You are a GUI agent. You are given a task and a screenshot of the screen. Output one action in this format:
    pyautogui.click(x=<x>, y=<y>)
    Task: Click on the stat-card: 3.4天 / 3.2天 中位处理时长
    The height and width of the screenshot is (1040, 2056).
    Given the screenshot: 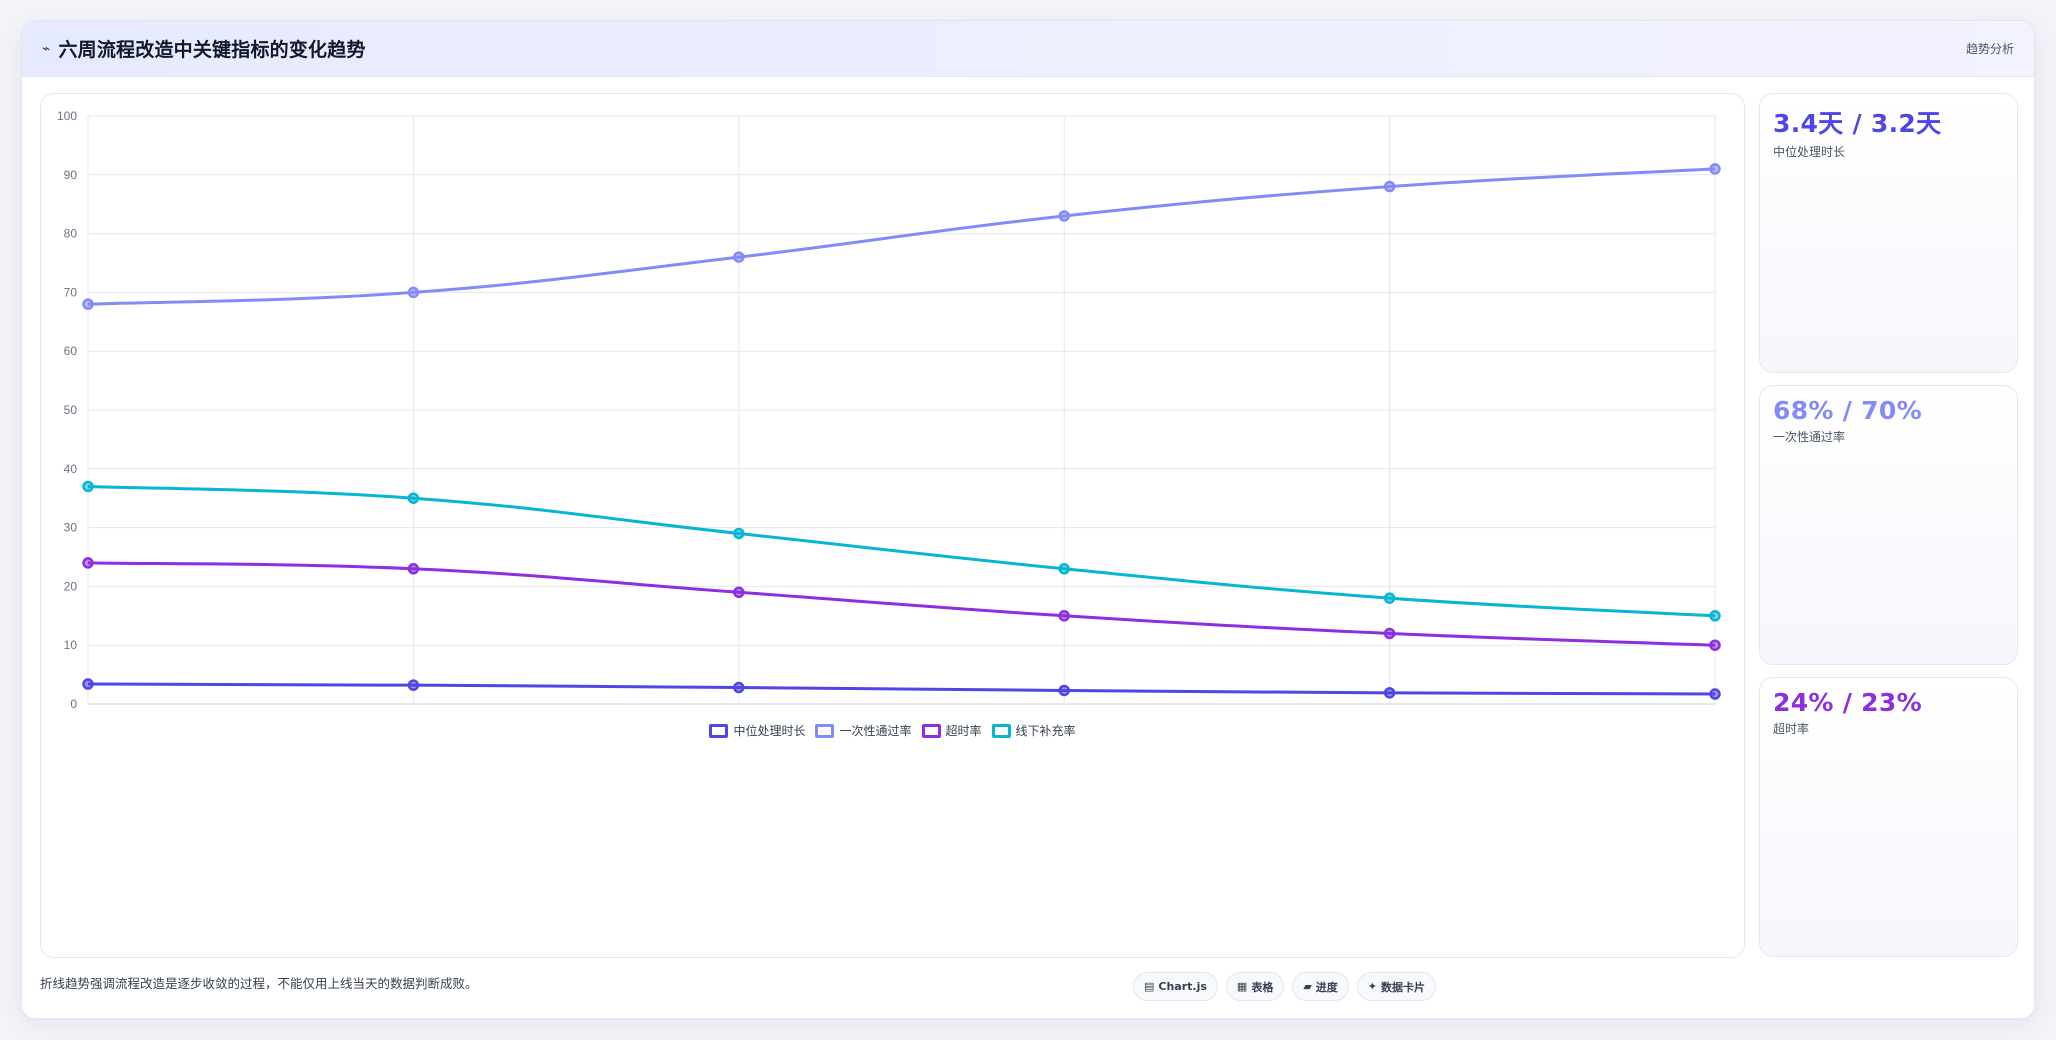 What is the action you would take?
    pyautogui.click(x=1888, y=233)
    